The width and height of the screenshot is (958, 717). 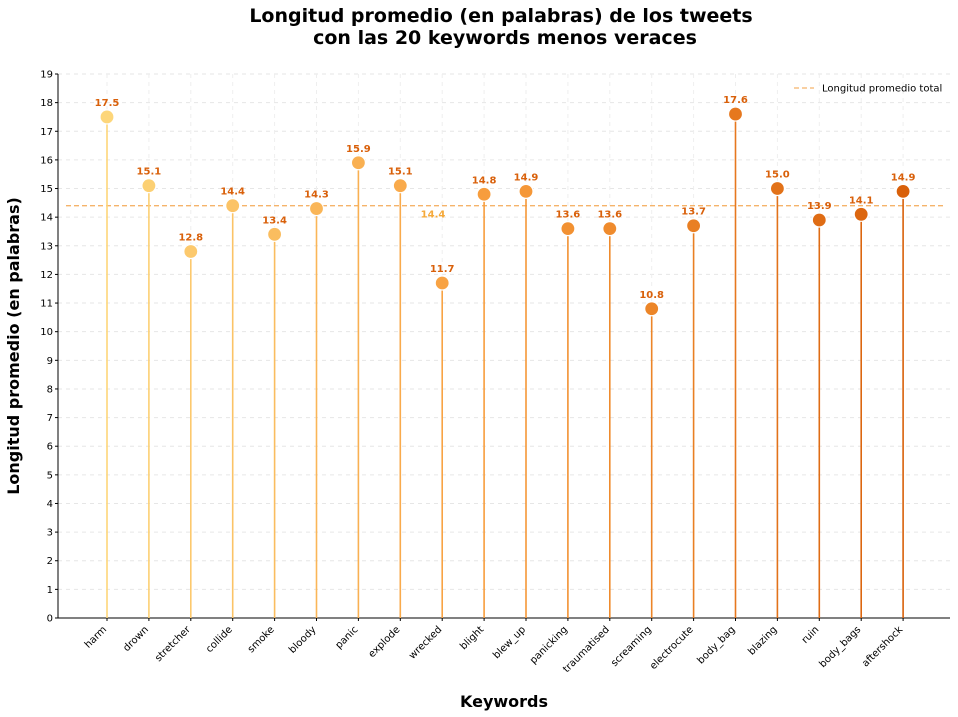 I want to click on average-value-label: 14.4, so click(x=433, y=215).